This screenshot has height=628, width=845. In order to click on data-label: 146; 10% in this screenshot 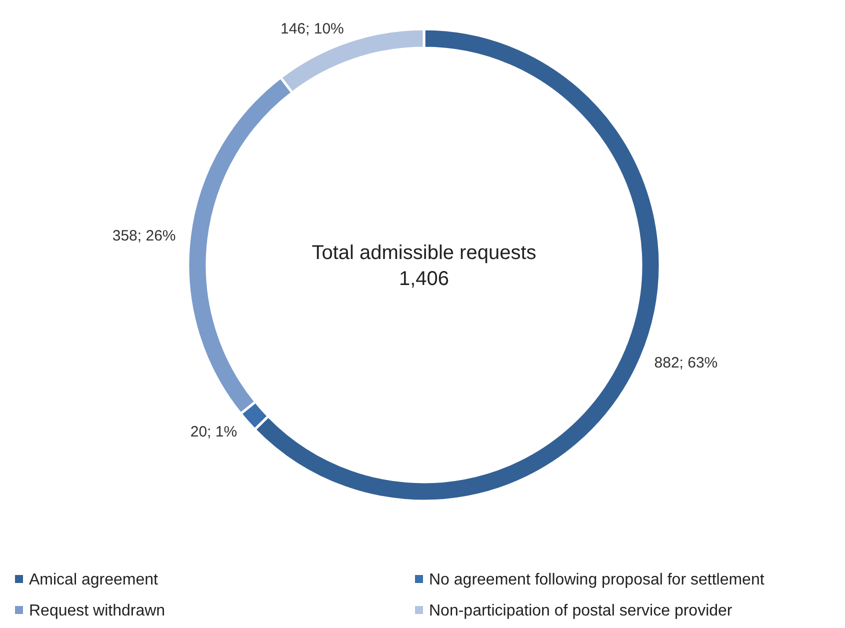, I will do `click(312, 29)`.